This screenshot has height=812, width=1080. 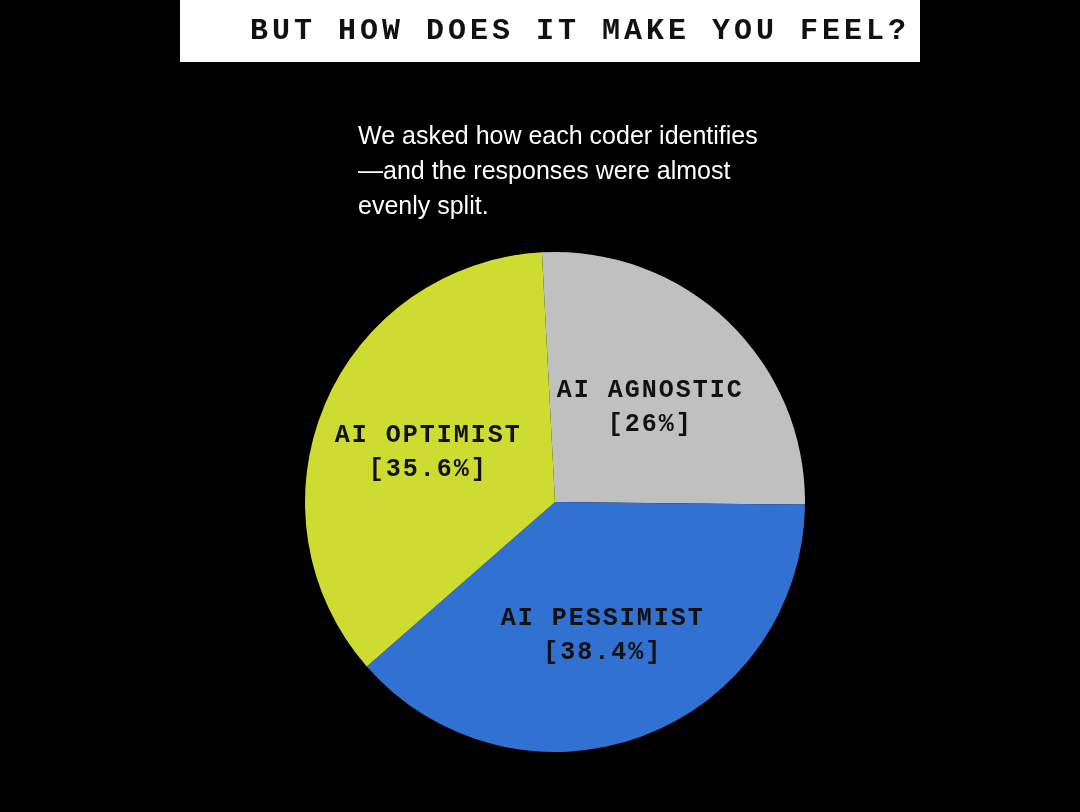 I want to click on slice-label: AI PESSIMIST, so click(x=602, y=618).